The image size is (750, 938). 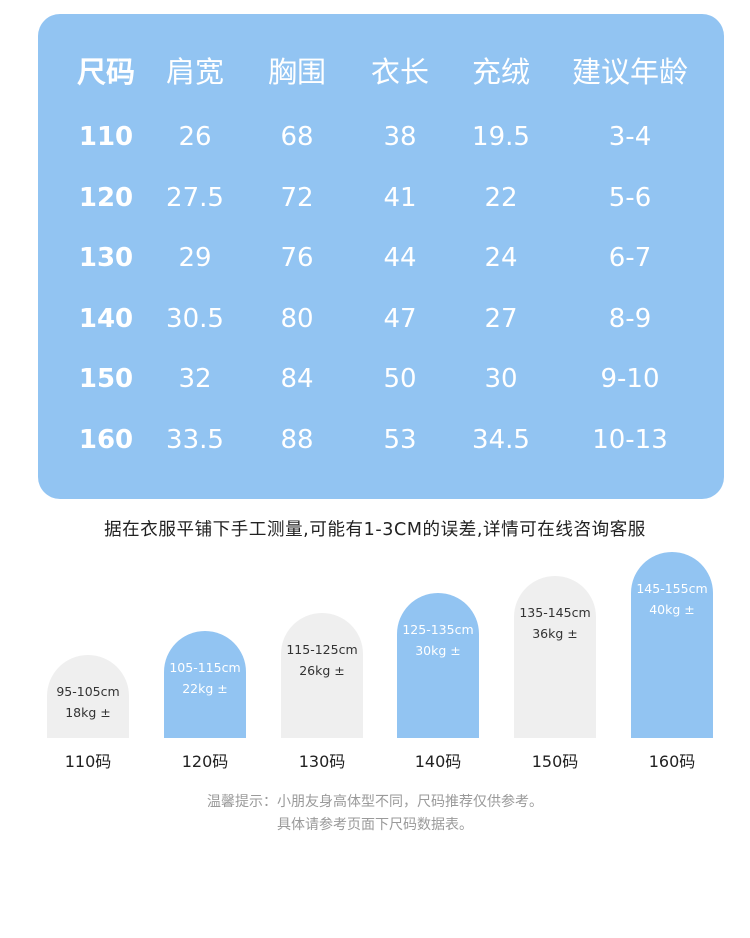 What do you see at coordinates (630, 440) in the screenshot?
I see `table-cell: 10-13` at bounding box center [630, 440].